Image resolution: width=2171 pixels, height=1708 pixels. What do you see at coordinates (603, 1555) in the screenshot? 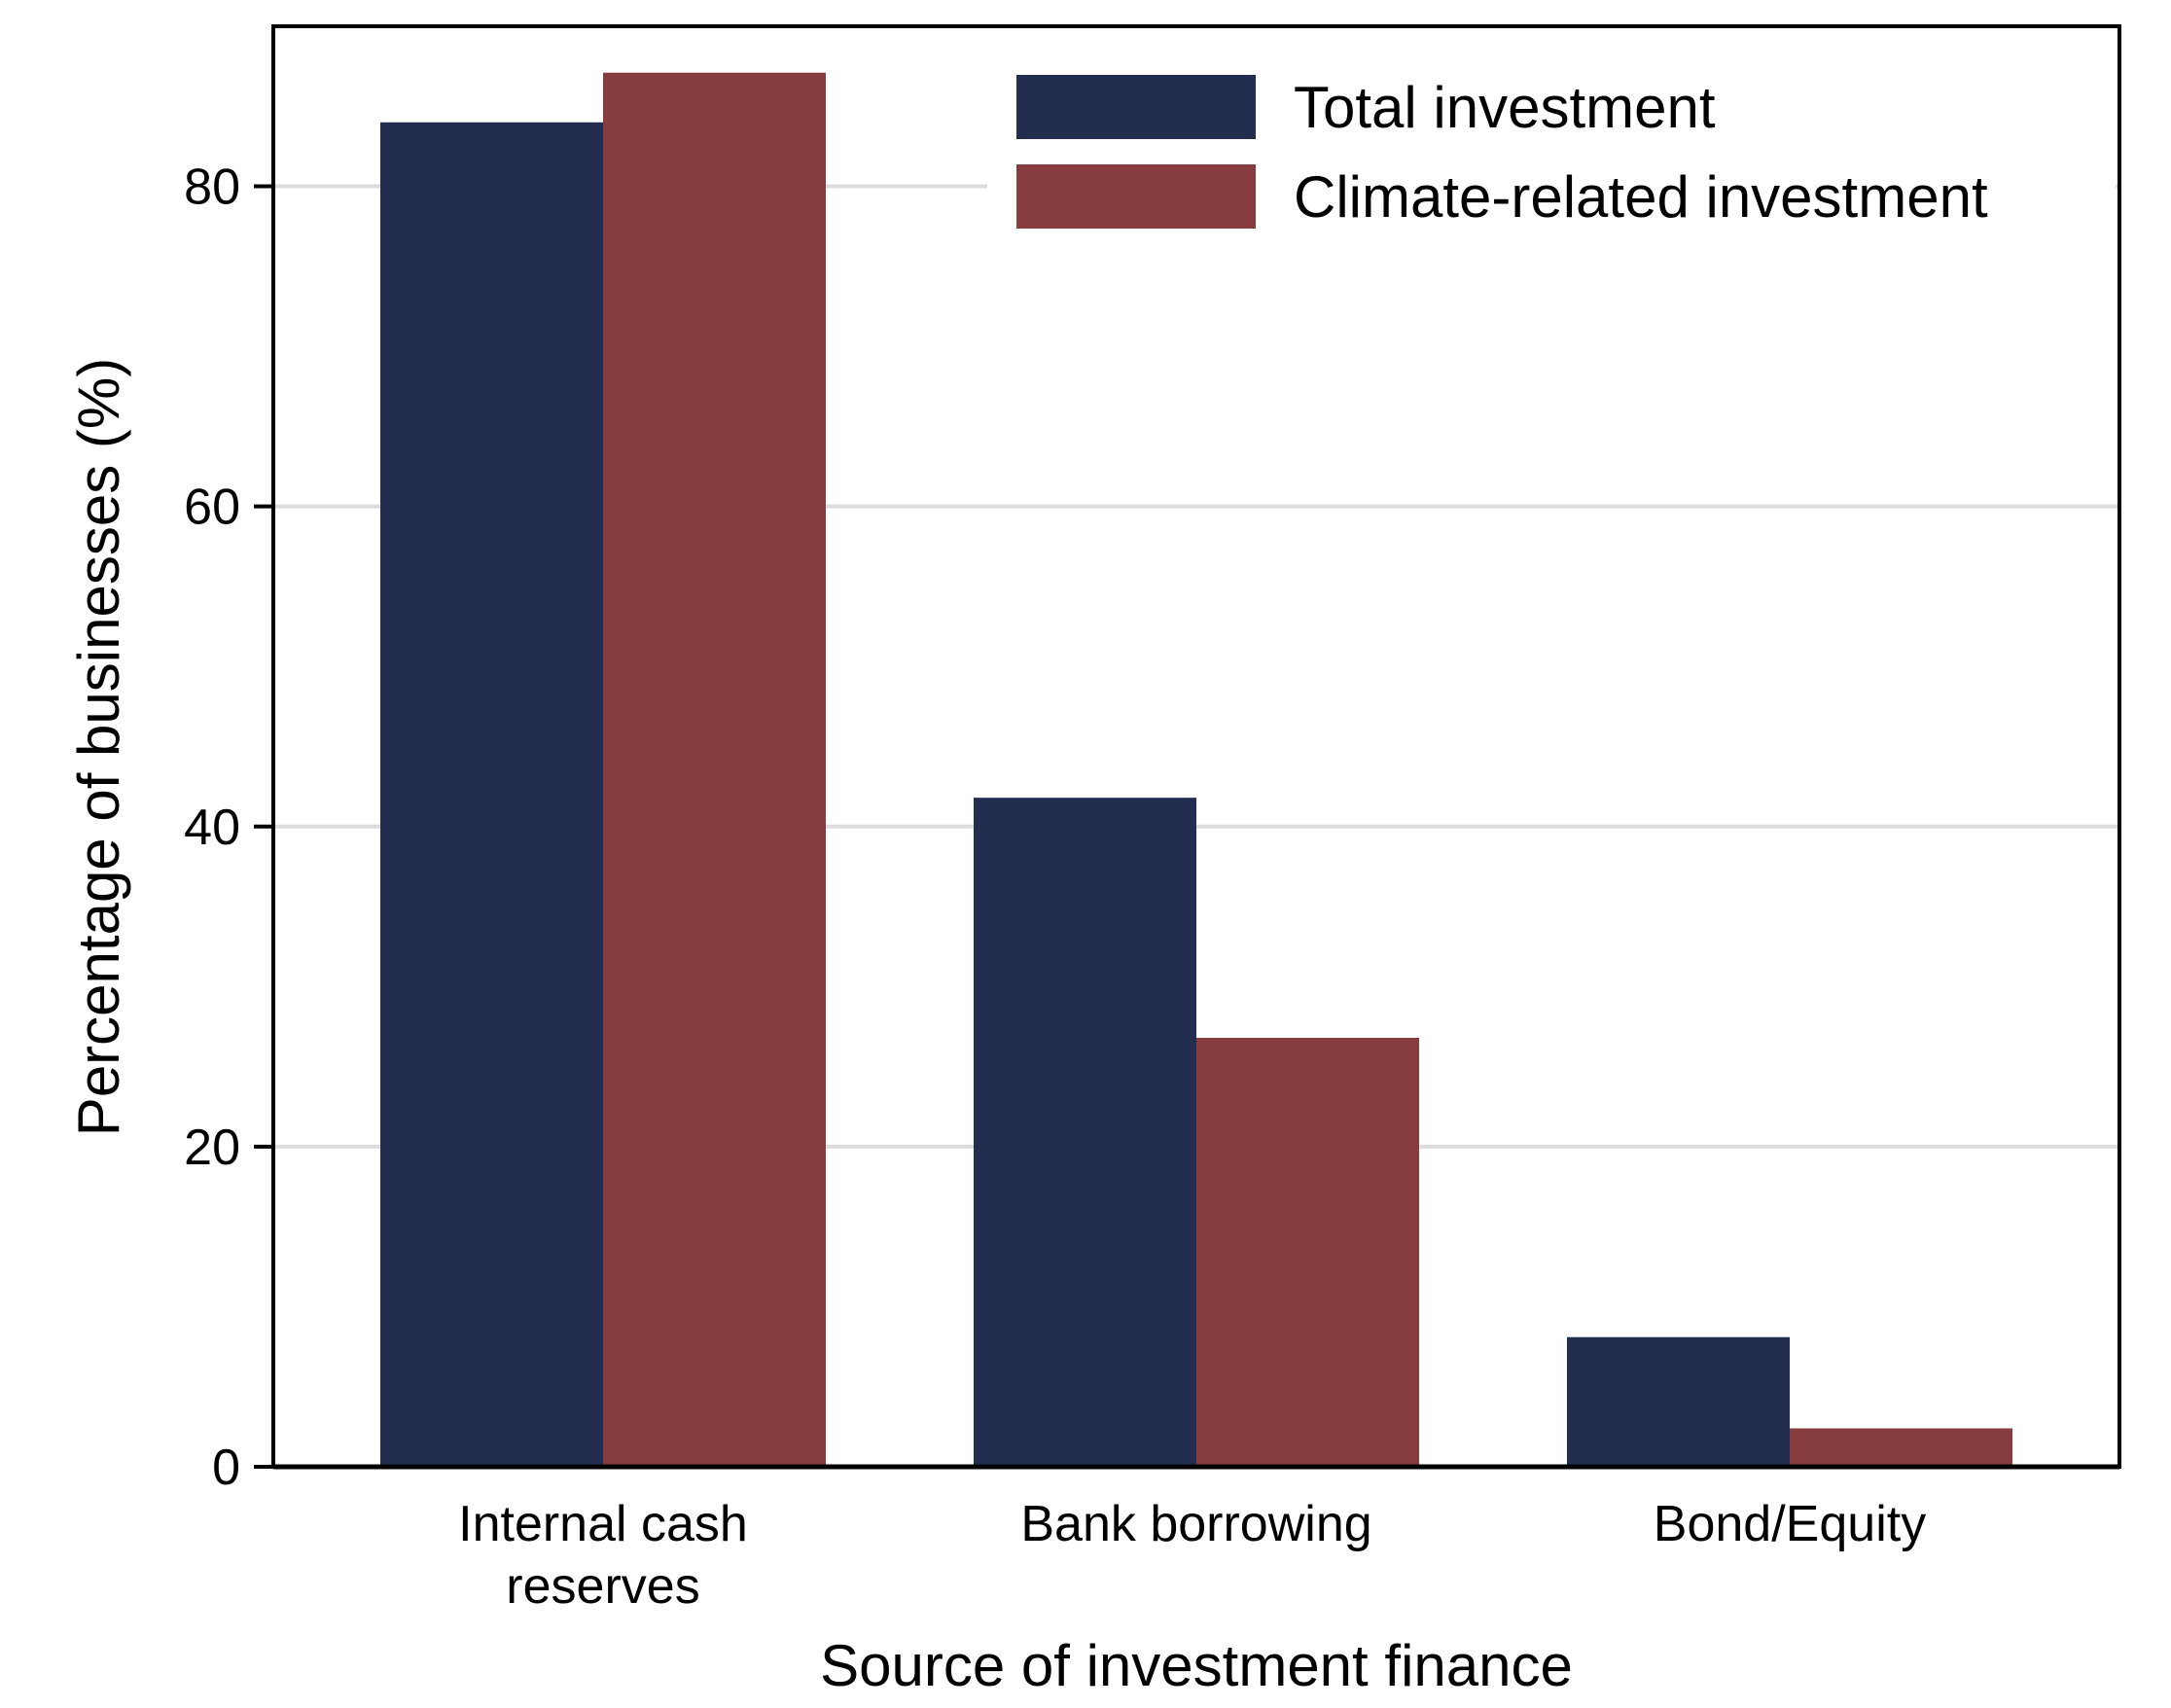
I see `x-tick-label-internal-cash-reserves: Internal cash reserves` at bounding box center [603, 1555].